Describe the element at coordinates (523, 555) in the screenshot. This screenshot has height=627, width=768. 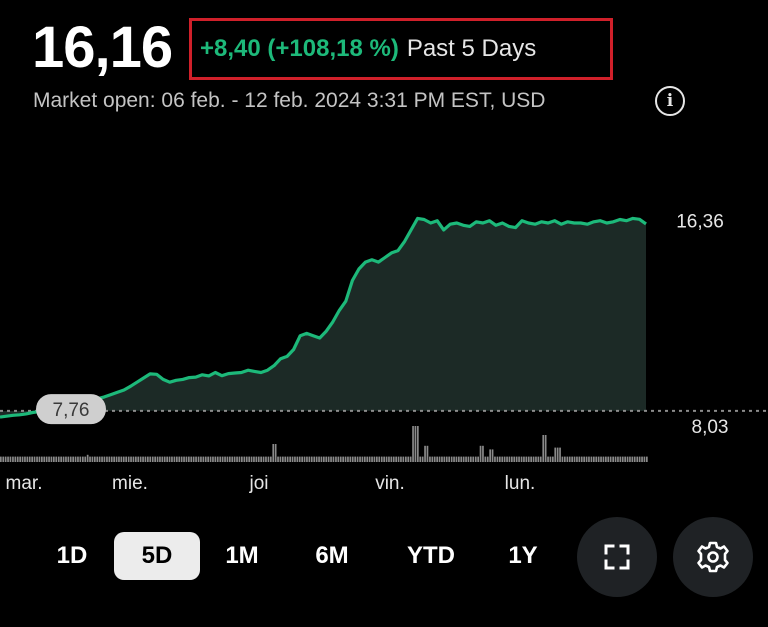
I see `range-button-1y: 1Y` at that location.